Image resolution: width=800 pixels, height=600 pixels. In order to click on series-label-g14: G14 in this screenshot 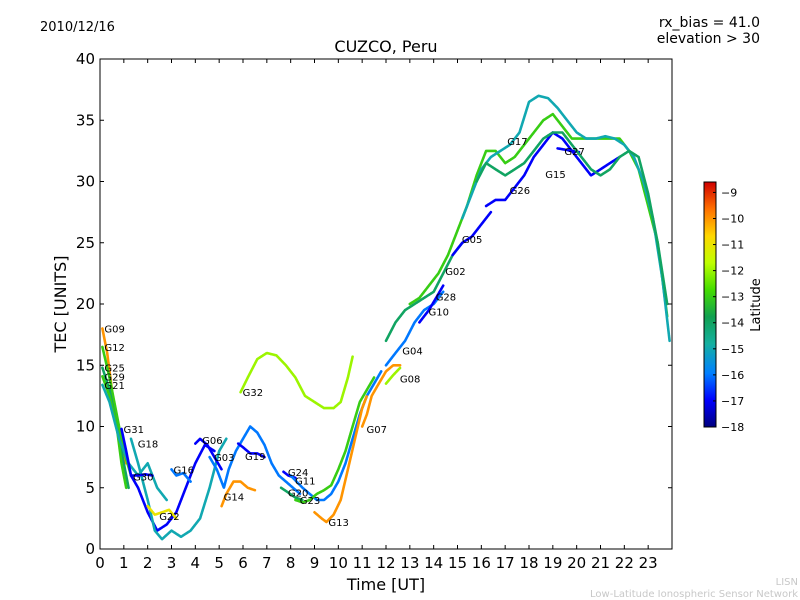, I will do `click(234, 497)`.